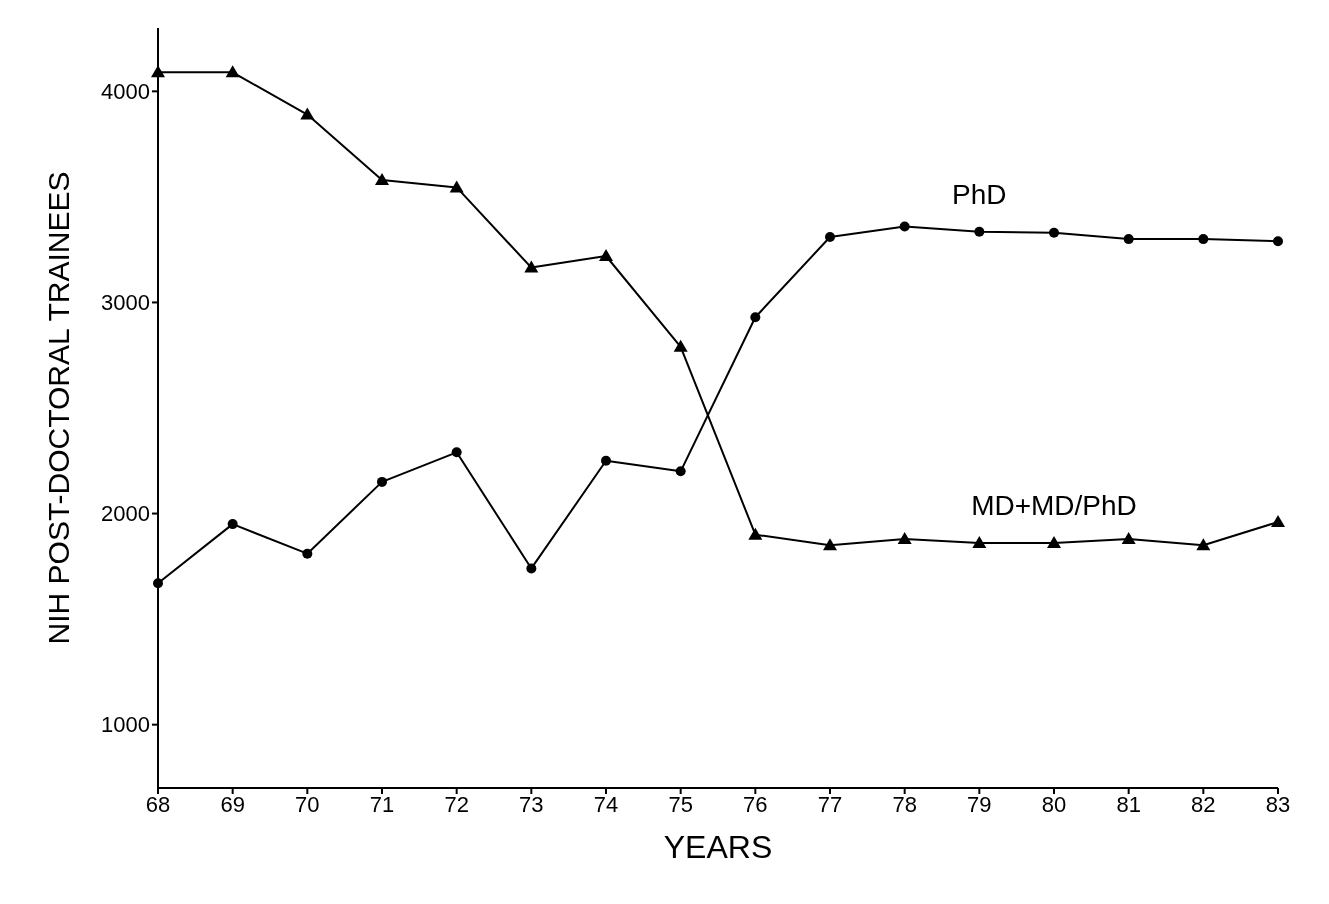 The height and width of the screenshot is (904, 1329). I want to click on x-tick-label: 75, so click(680, 804).